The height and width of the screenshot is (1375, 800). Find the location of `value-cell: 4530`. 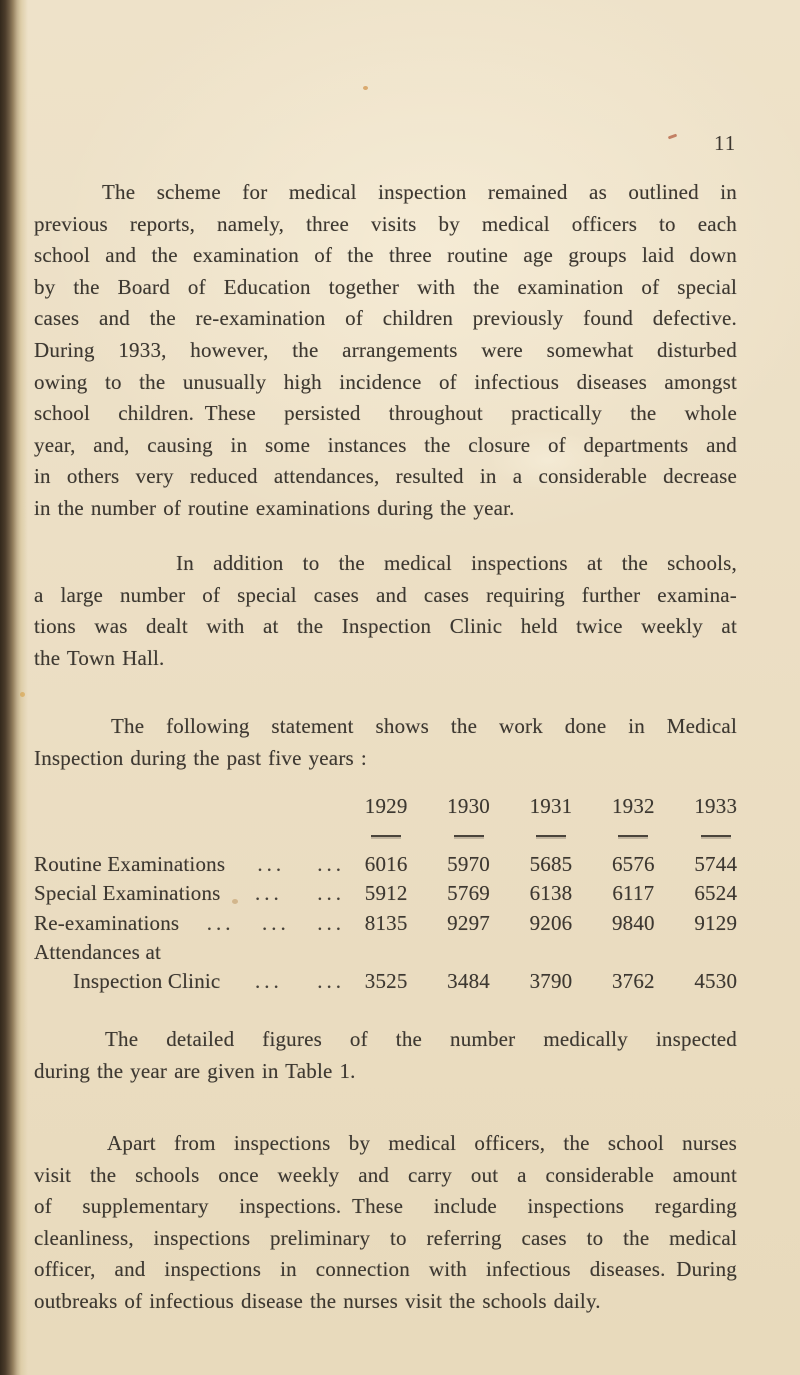

value-cell: 4530 is located at coordinates (716, 981).